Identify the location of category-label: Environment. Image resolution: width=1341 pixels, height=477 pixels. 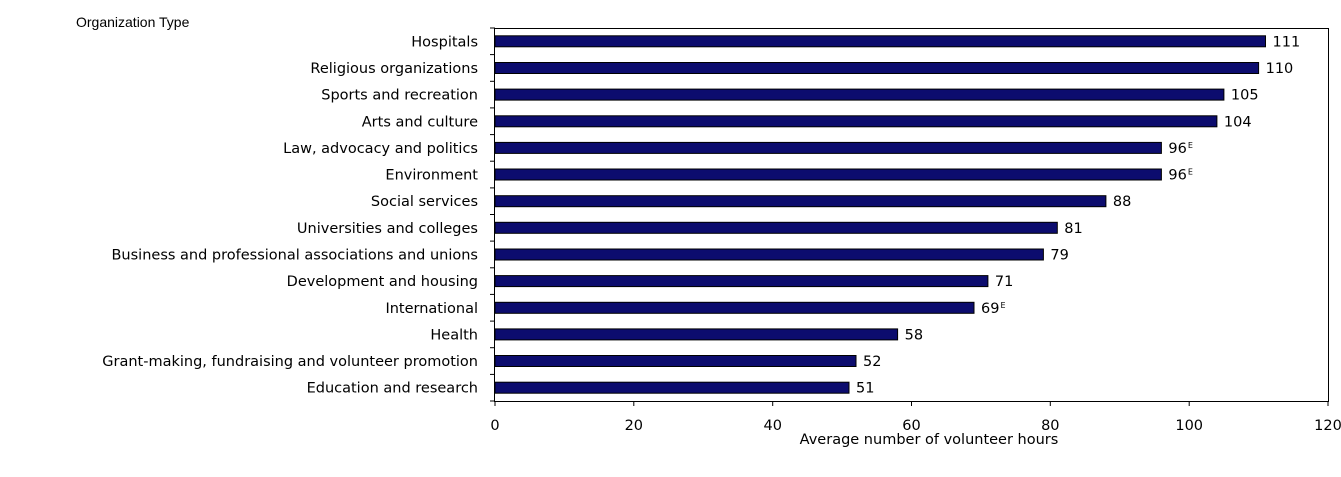
(431, 176).